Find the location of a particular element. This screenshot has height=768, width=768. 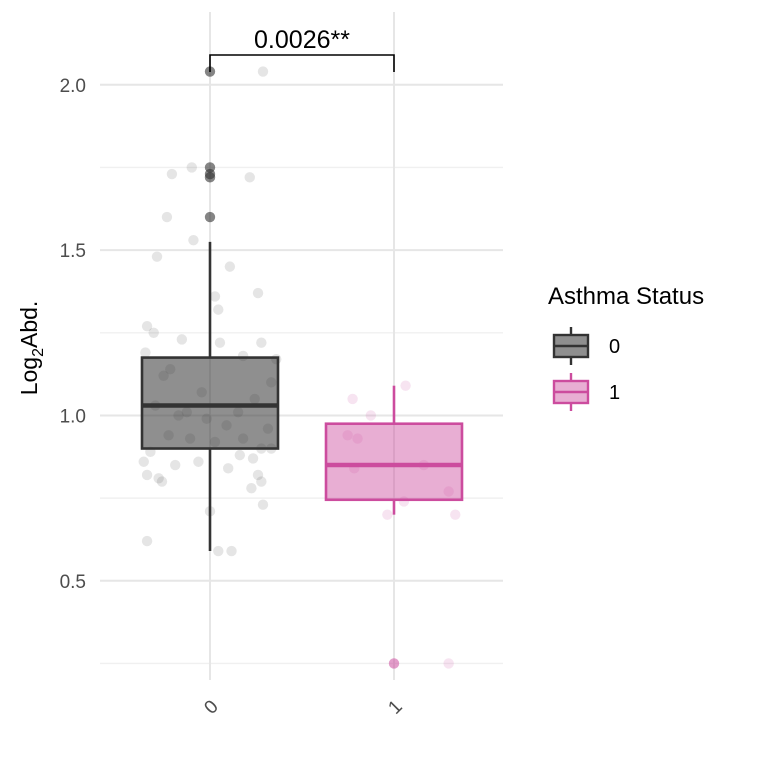

y-axis-title-rest: Abd. is located at coordinates (29, 324).